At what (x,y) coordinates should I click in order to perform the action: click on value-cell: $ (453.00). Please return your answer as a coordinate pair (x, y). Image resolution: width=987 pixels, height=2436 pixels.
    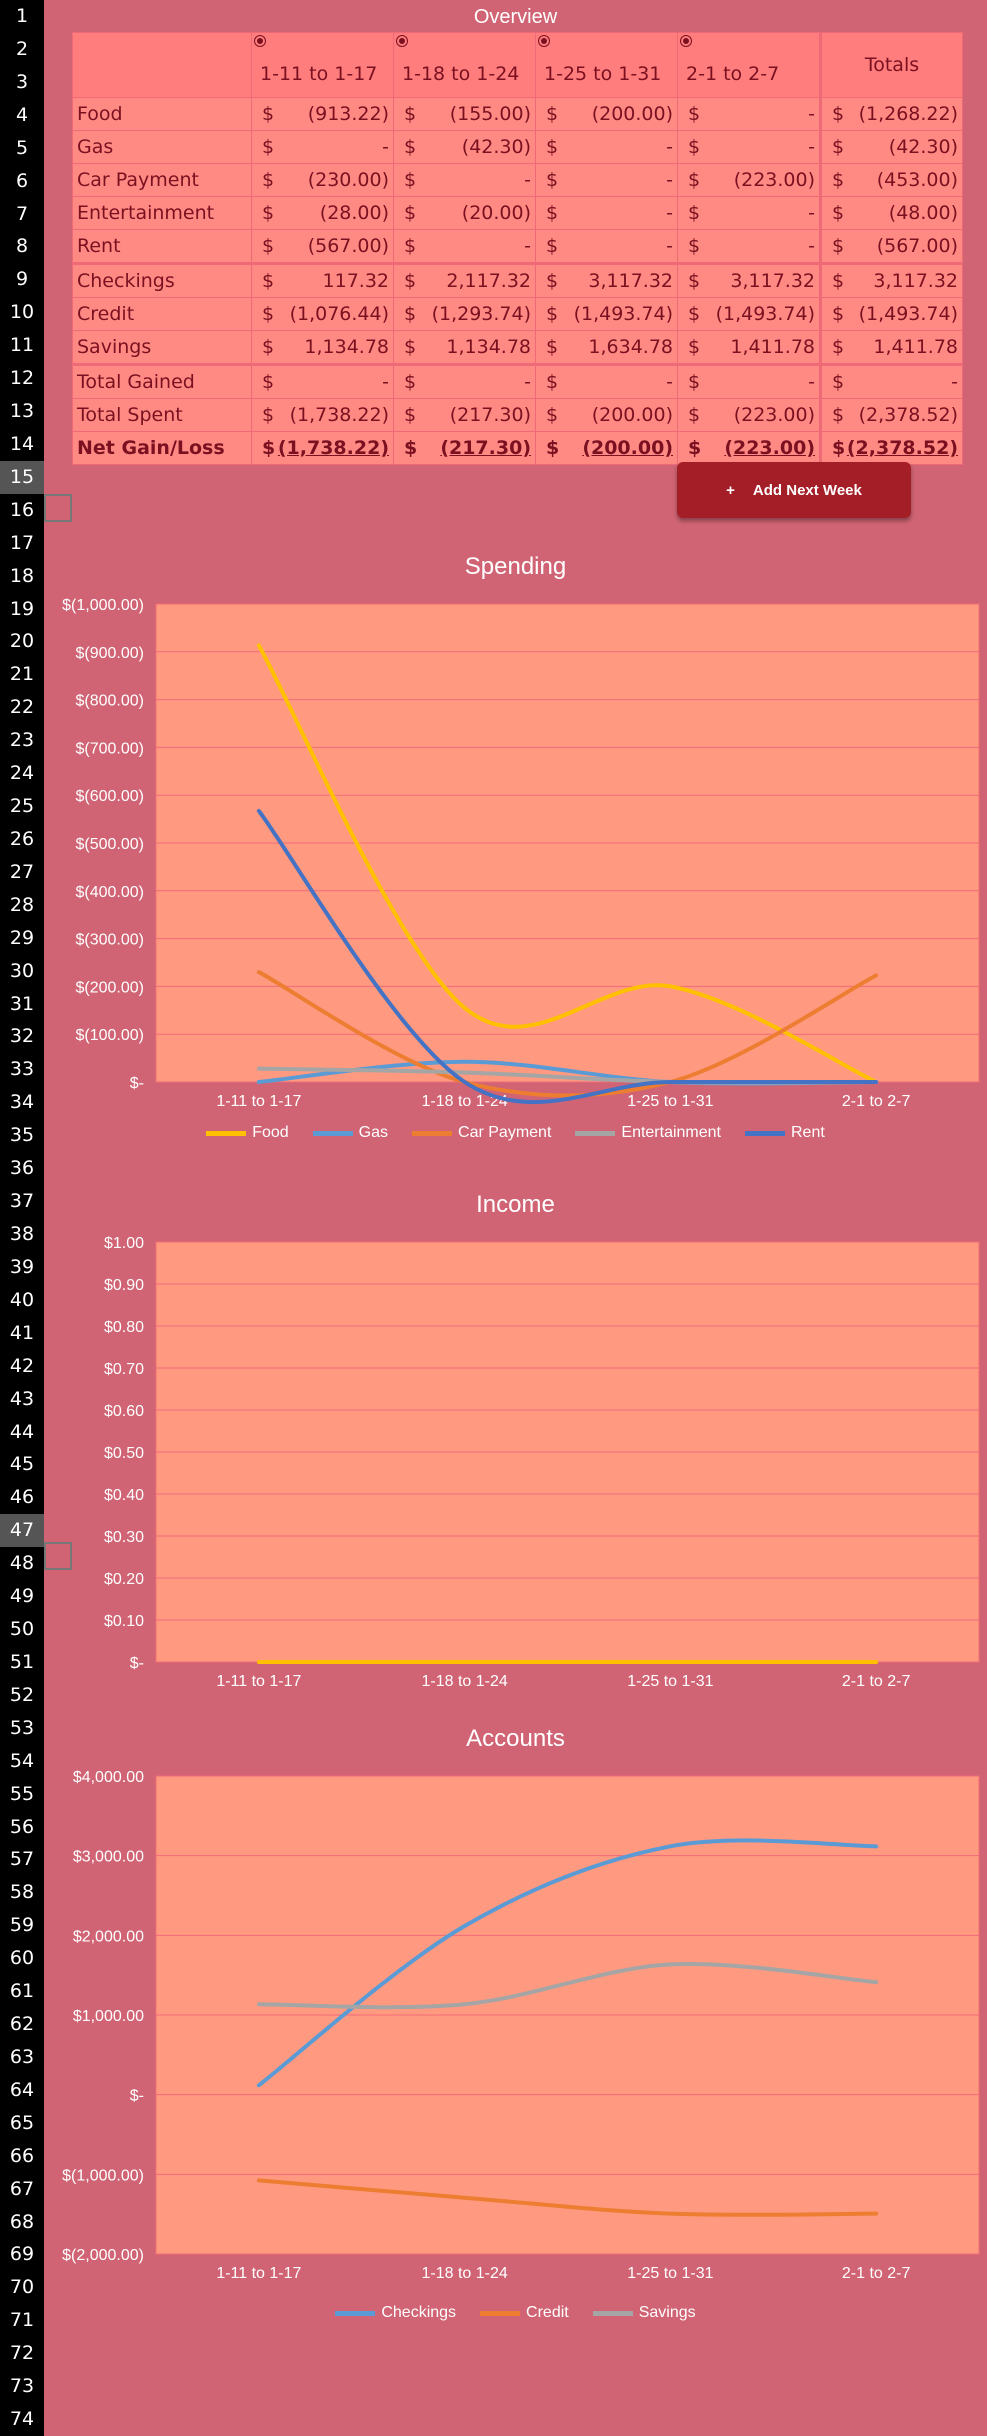
    Looking at the image, I should click on (891, 180).